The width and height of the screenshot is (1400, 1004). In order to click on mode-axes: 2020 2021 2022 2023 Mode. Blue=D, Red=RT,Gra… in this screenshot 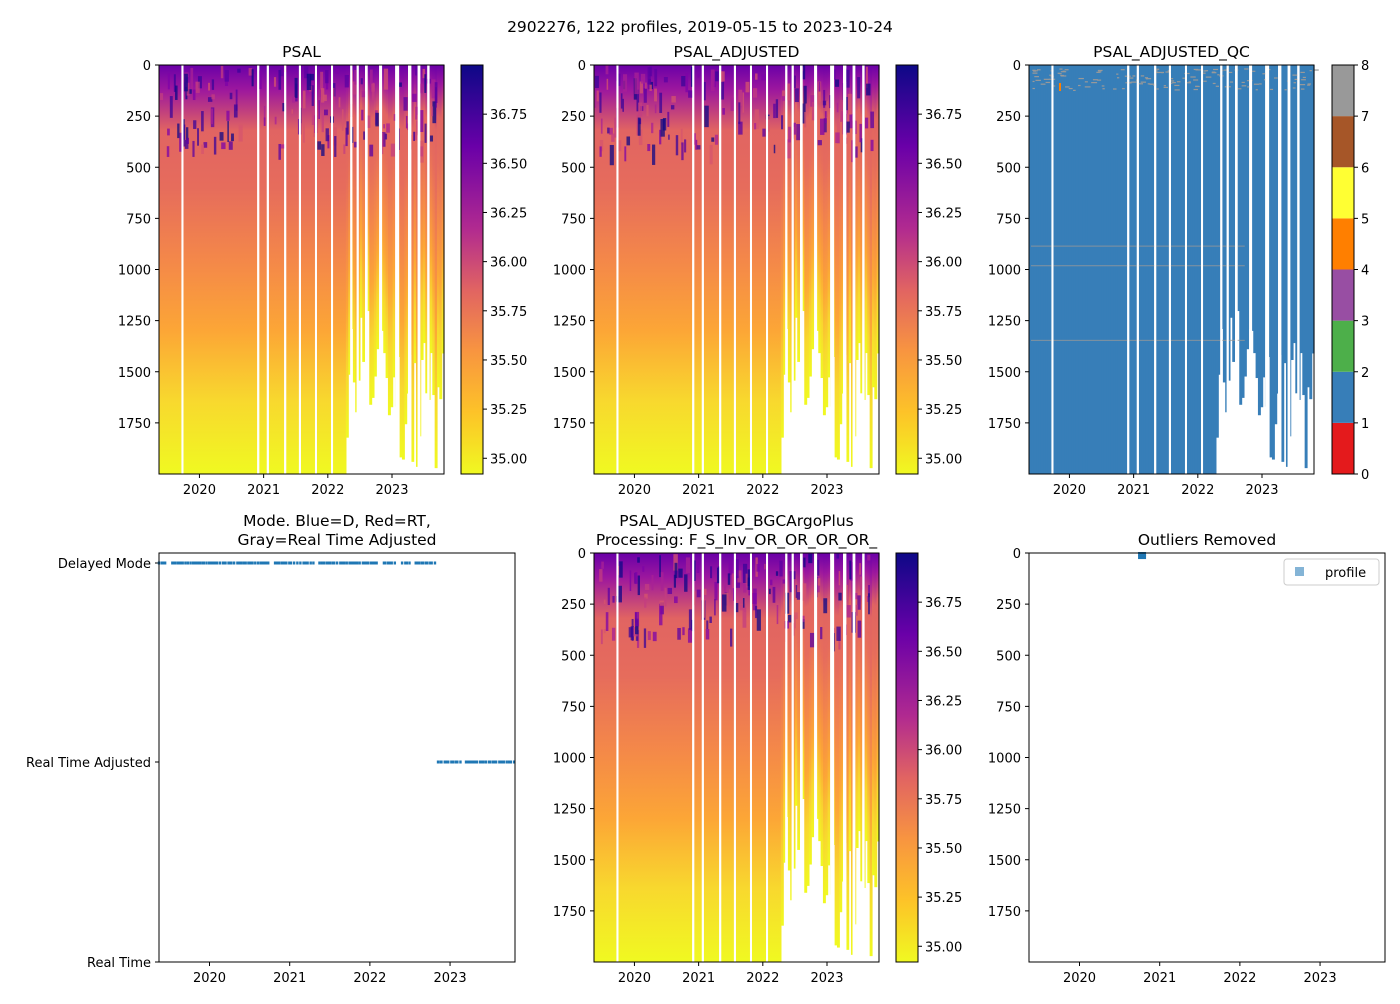, I will do `click(337, 749)`.